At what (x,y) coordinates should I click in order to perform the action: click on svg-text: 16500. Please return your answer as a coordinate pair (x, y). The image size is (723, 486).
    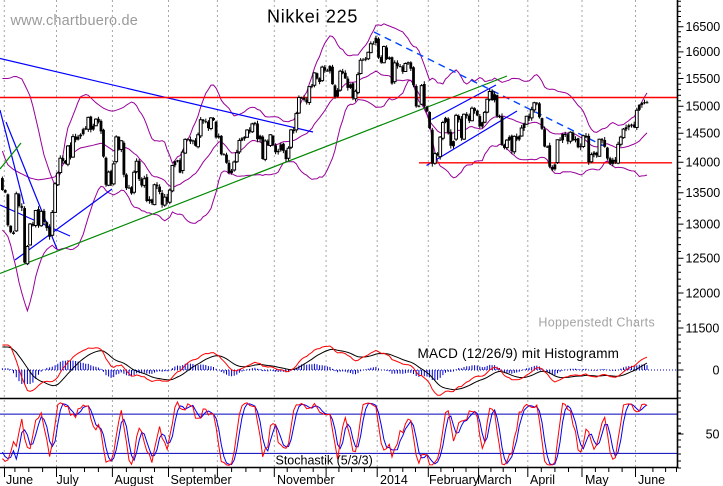
    Looking at the image, I should click on (703, 27).